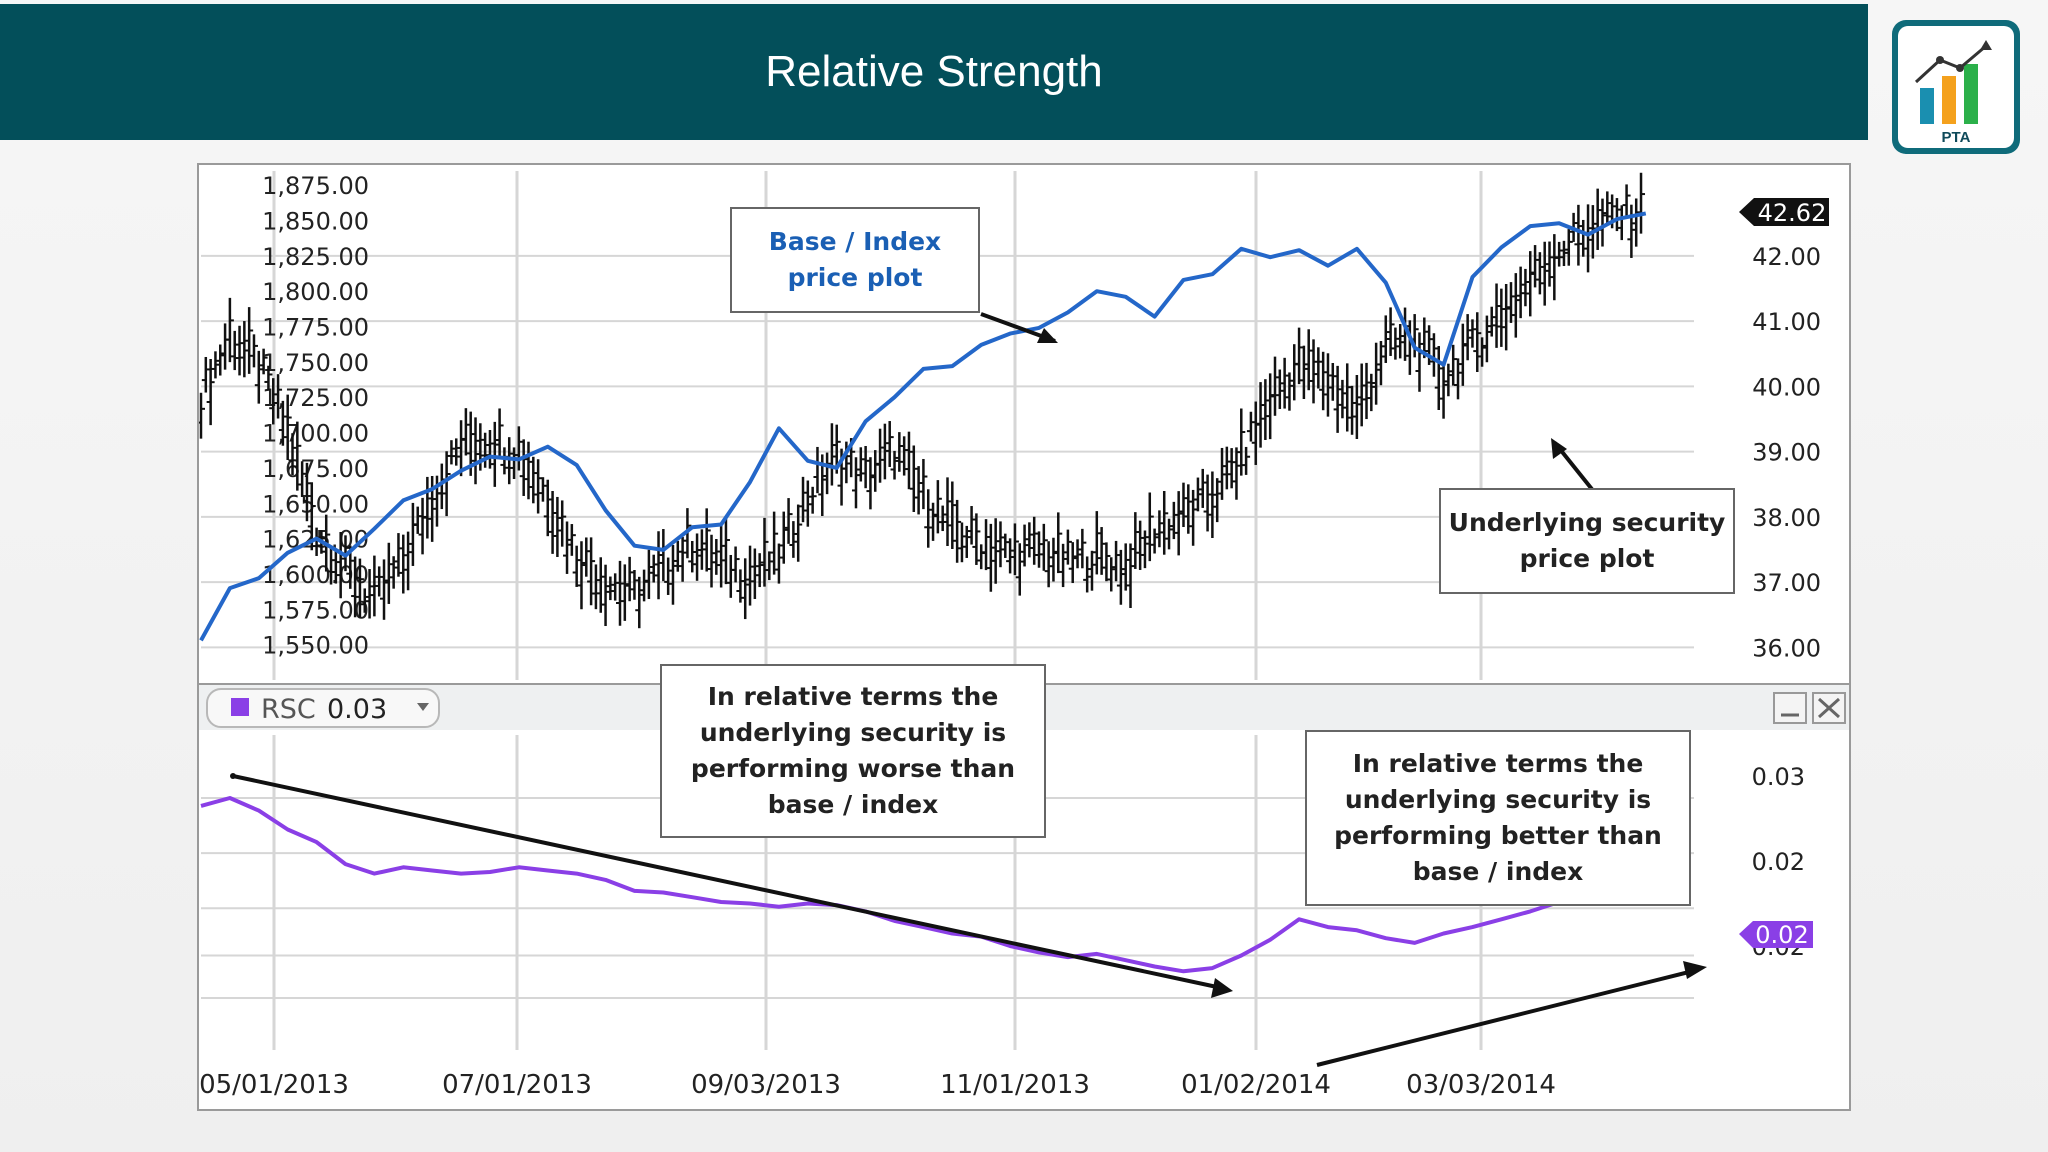 This screenshot has height=1152, width=2048. Describe the element at coordinates (315, 186) in the screenshot. I see `left-axis-tick-label: 1,875.00` at that location.